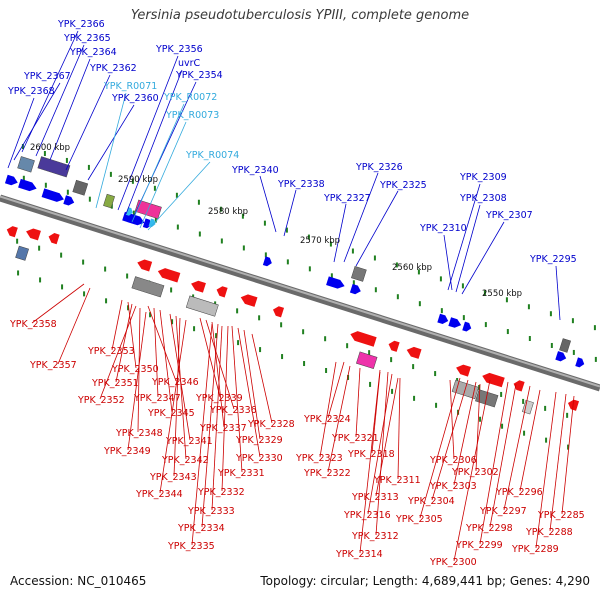 The height and width of the screenshot is (600, 600). What do you see at coordinates (371, 454) in the screenshot?
I see `reverse-gene-label: YPK_2318` at bounding box center [371, 454].